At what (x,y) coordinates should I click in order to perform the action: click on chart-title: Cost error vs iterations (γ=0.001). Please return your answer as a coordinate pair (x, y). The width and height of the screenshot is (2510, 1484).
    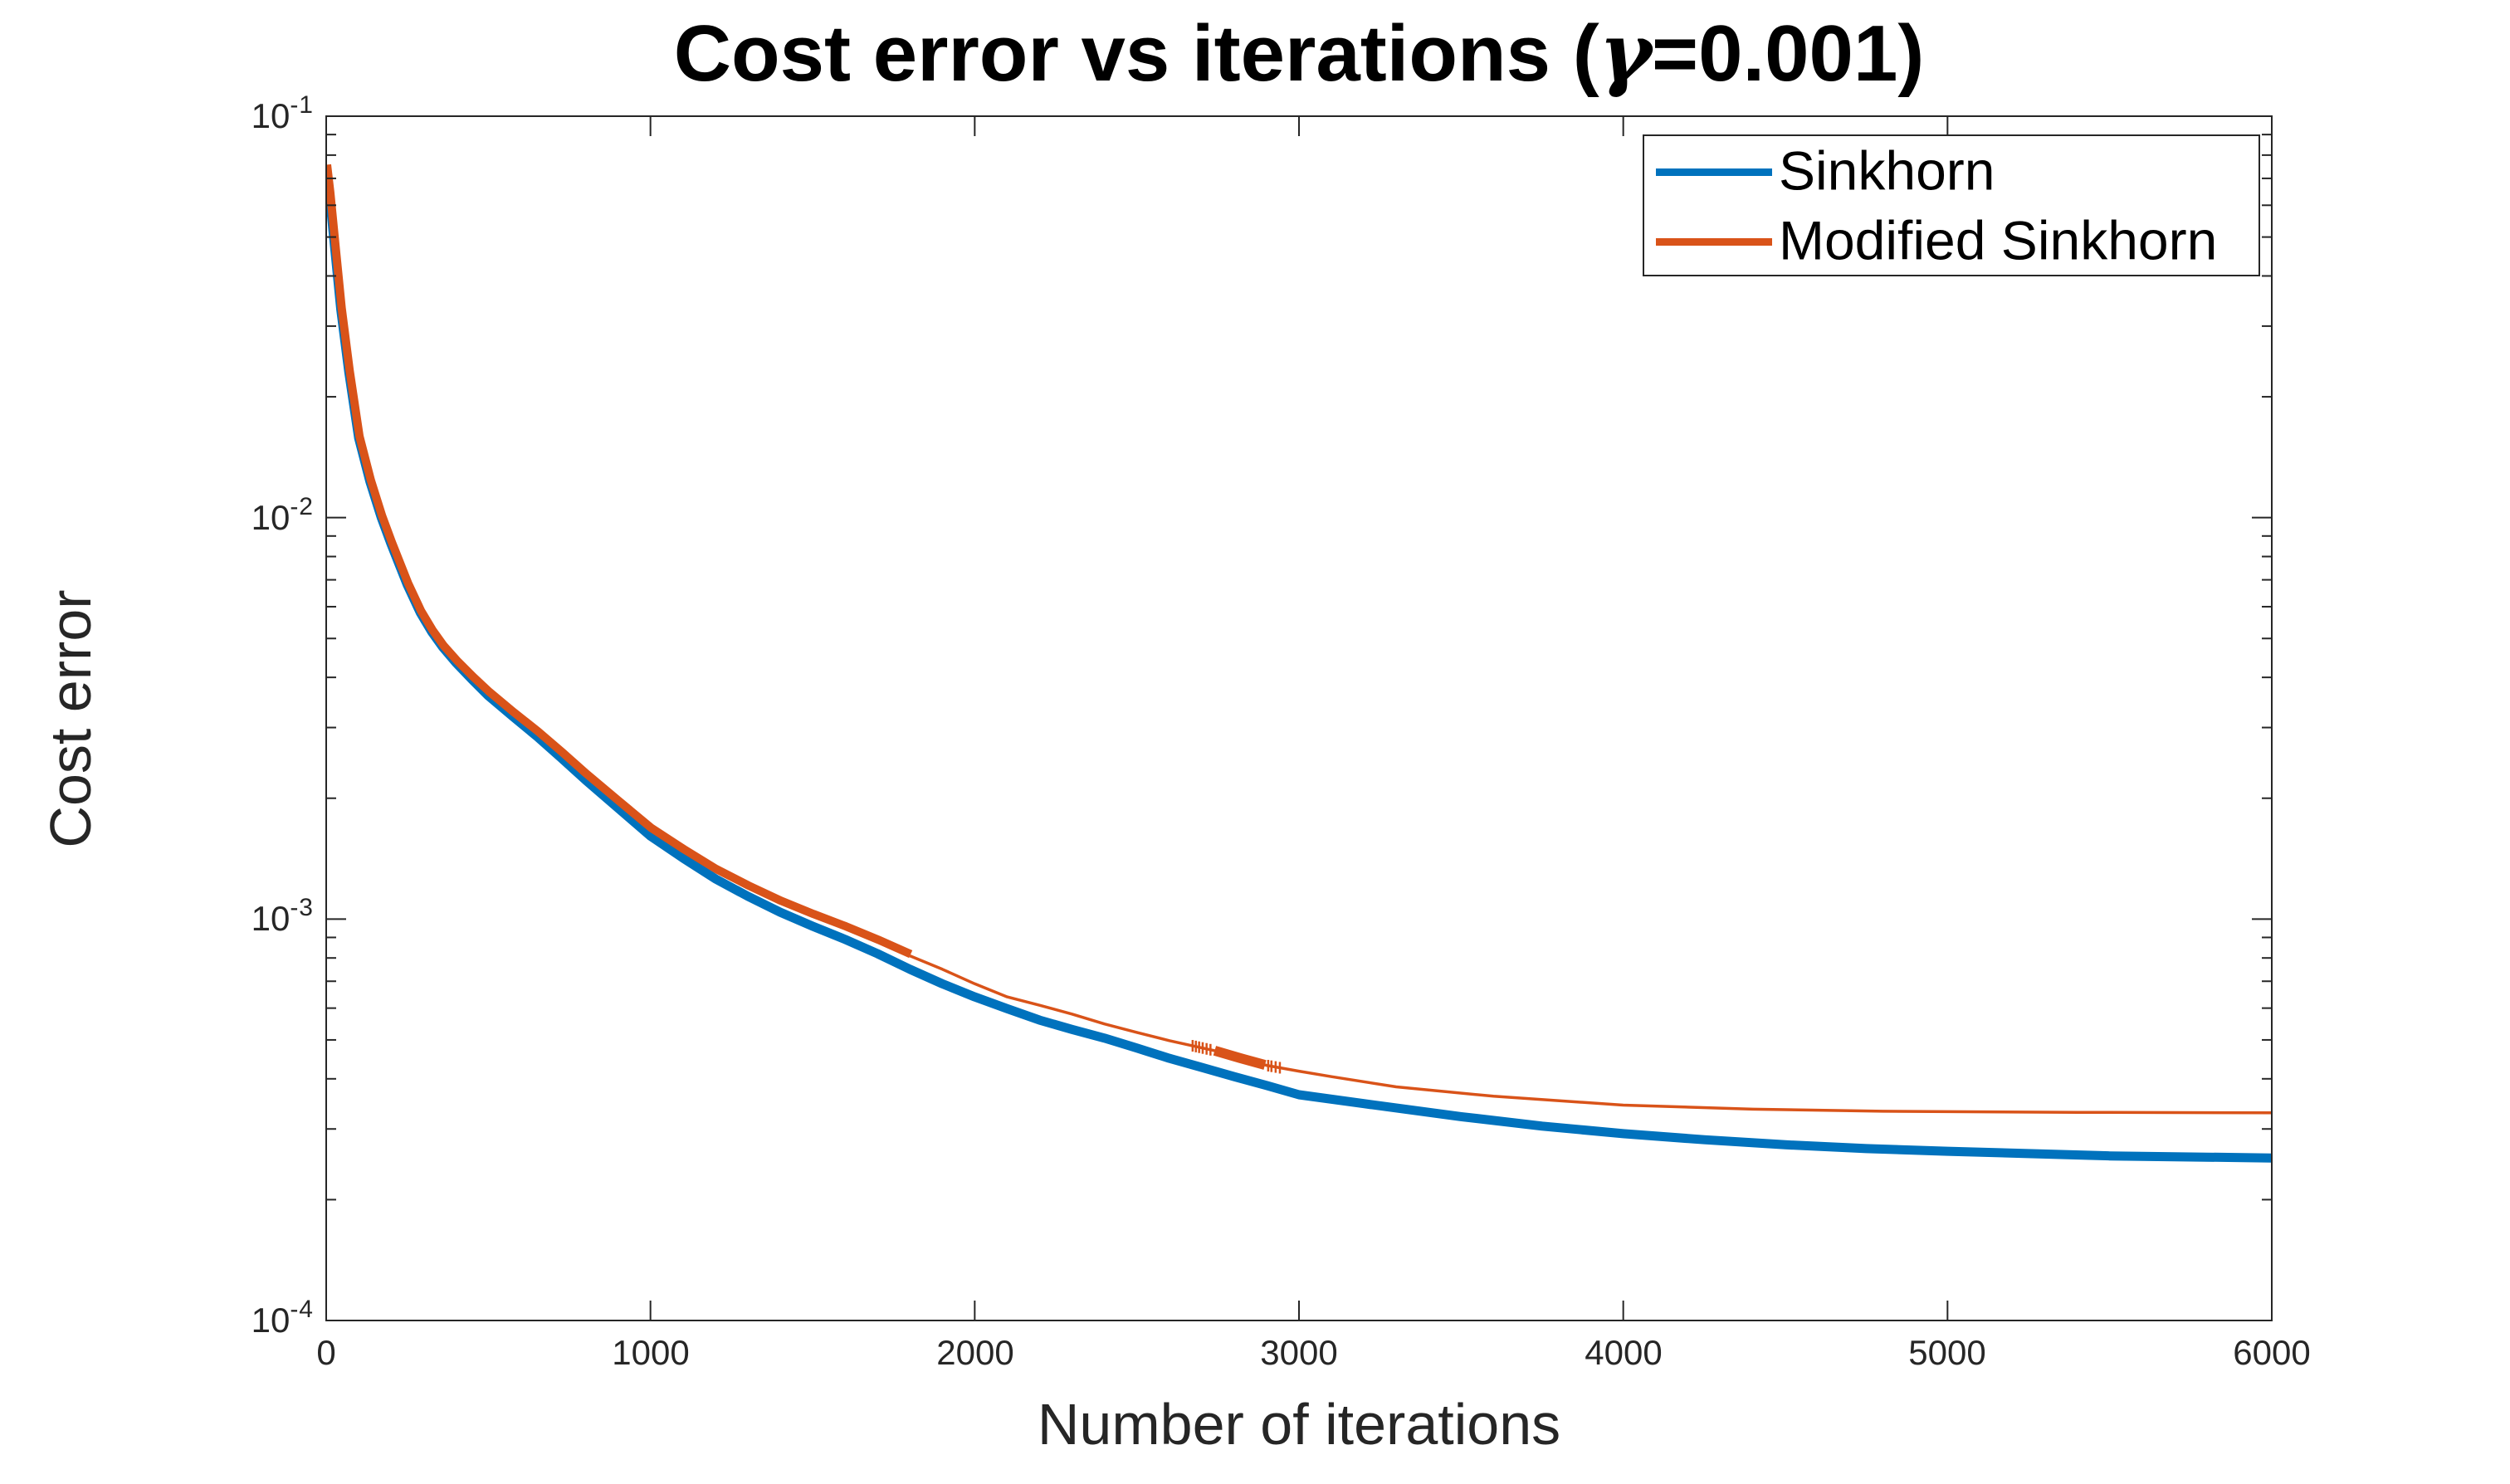
    Looking at the image, I should click on (1299, 54).